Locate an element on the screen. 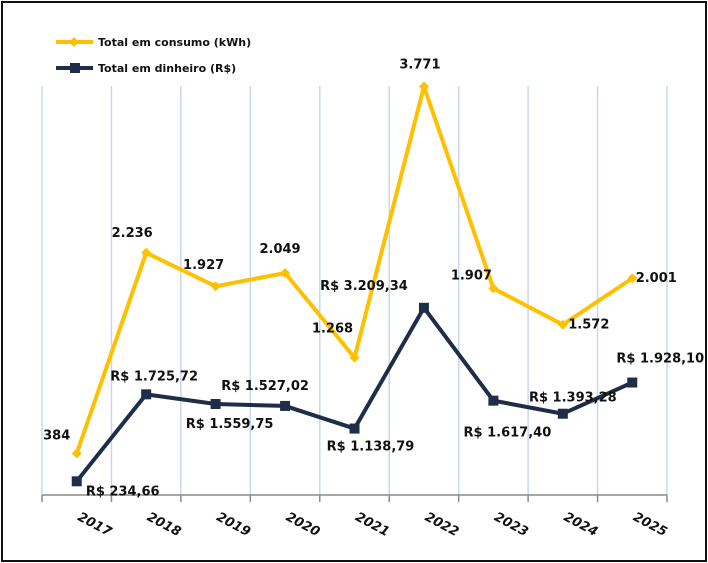  legend-label-consumo: Total em consumo (kWh) is located at coordinates (174, 42).